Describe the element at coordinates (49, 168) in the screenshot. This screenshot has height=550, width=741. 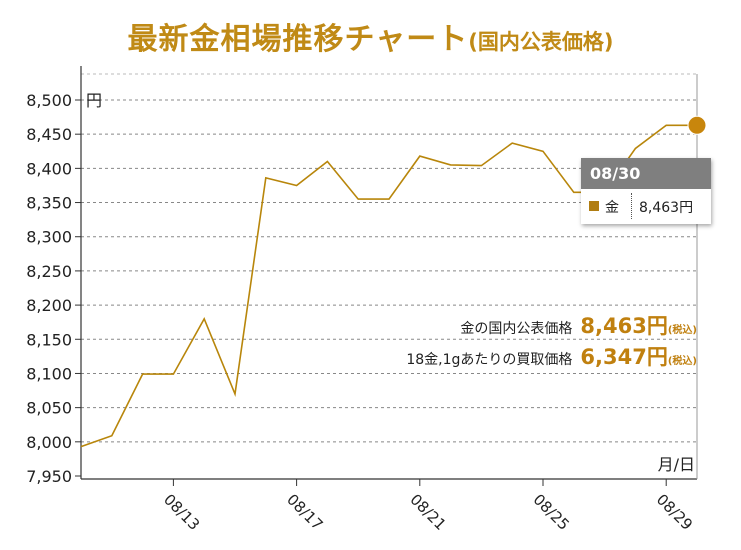
I see `y-tick-label: 8,400` at that location.